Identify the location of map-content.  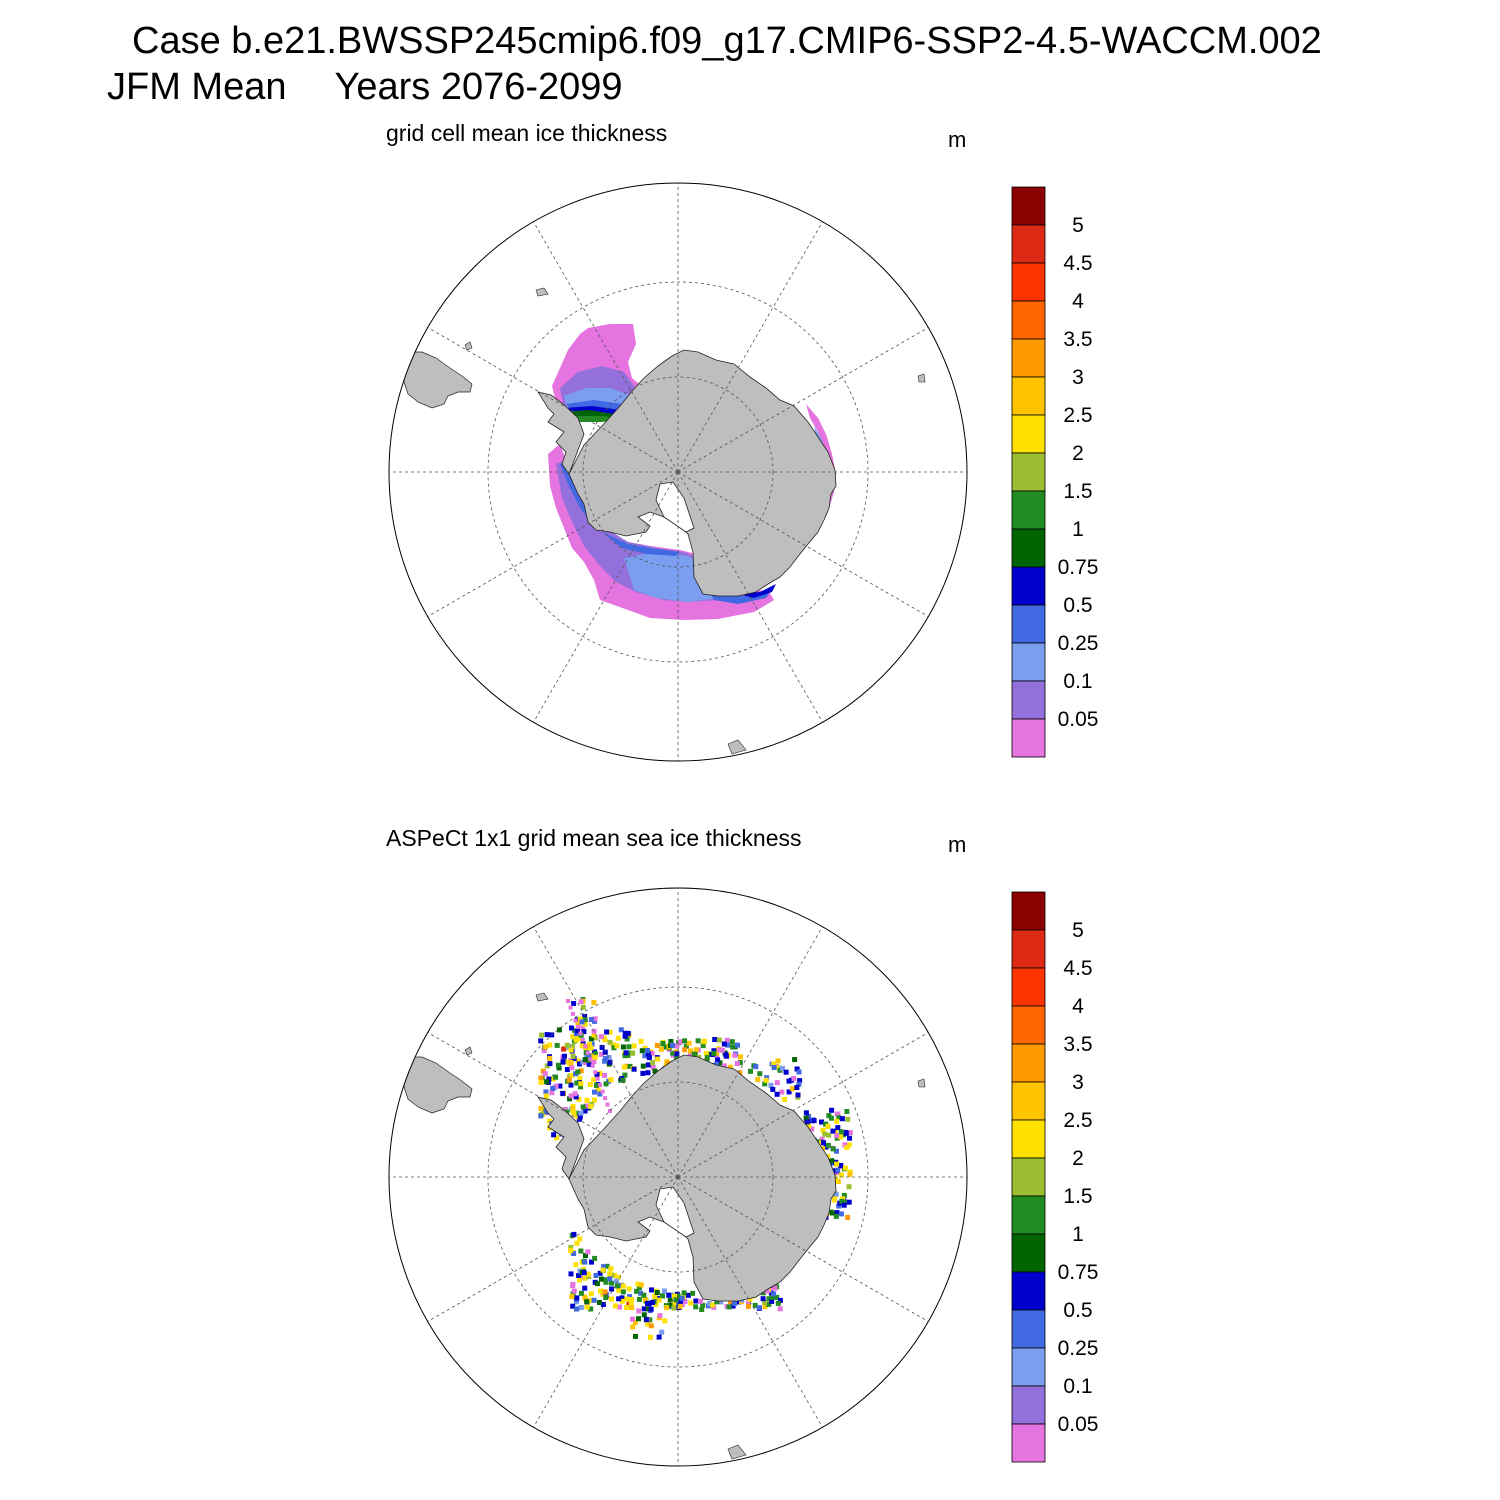
(678, 1177).